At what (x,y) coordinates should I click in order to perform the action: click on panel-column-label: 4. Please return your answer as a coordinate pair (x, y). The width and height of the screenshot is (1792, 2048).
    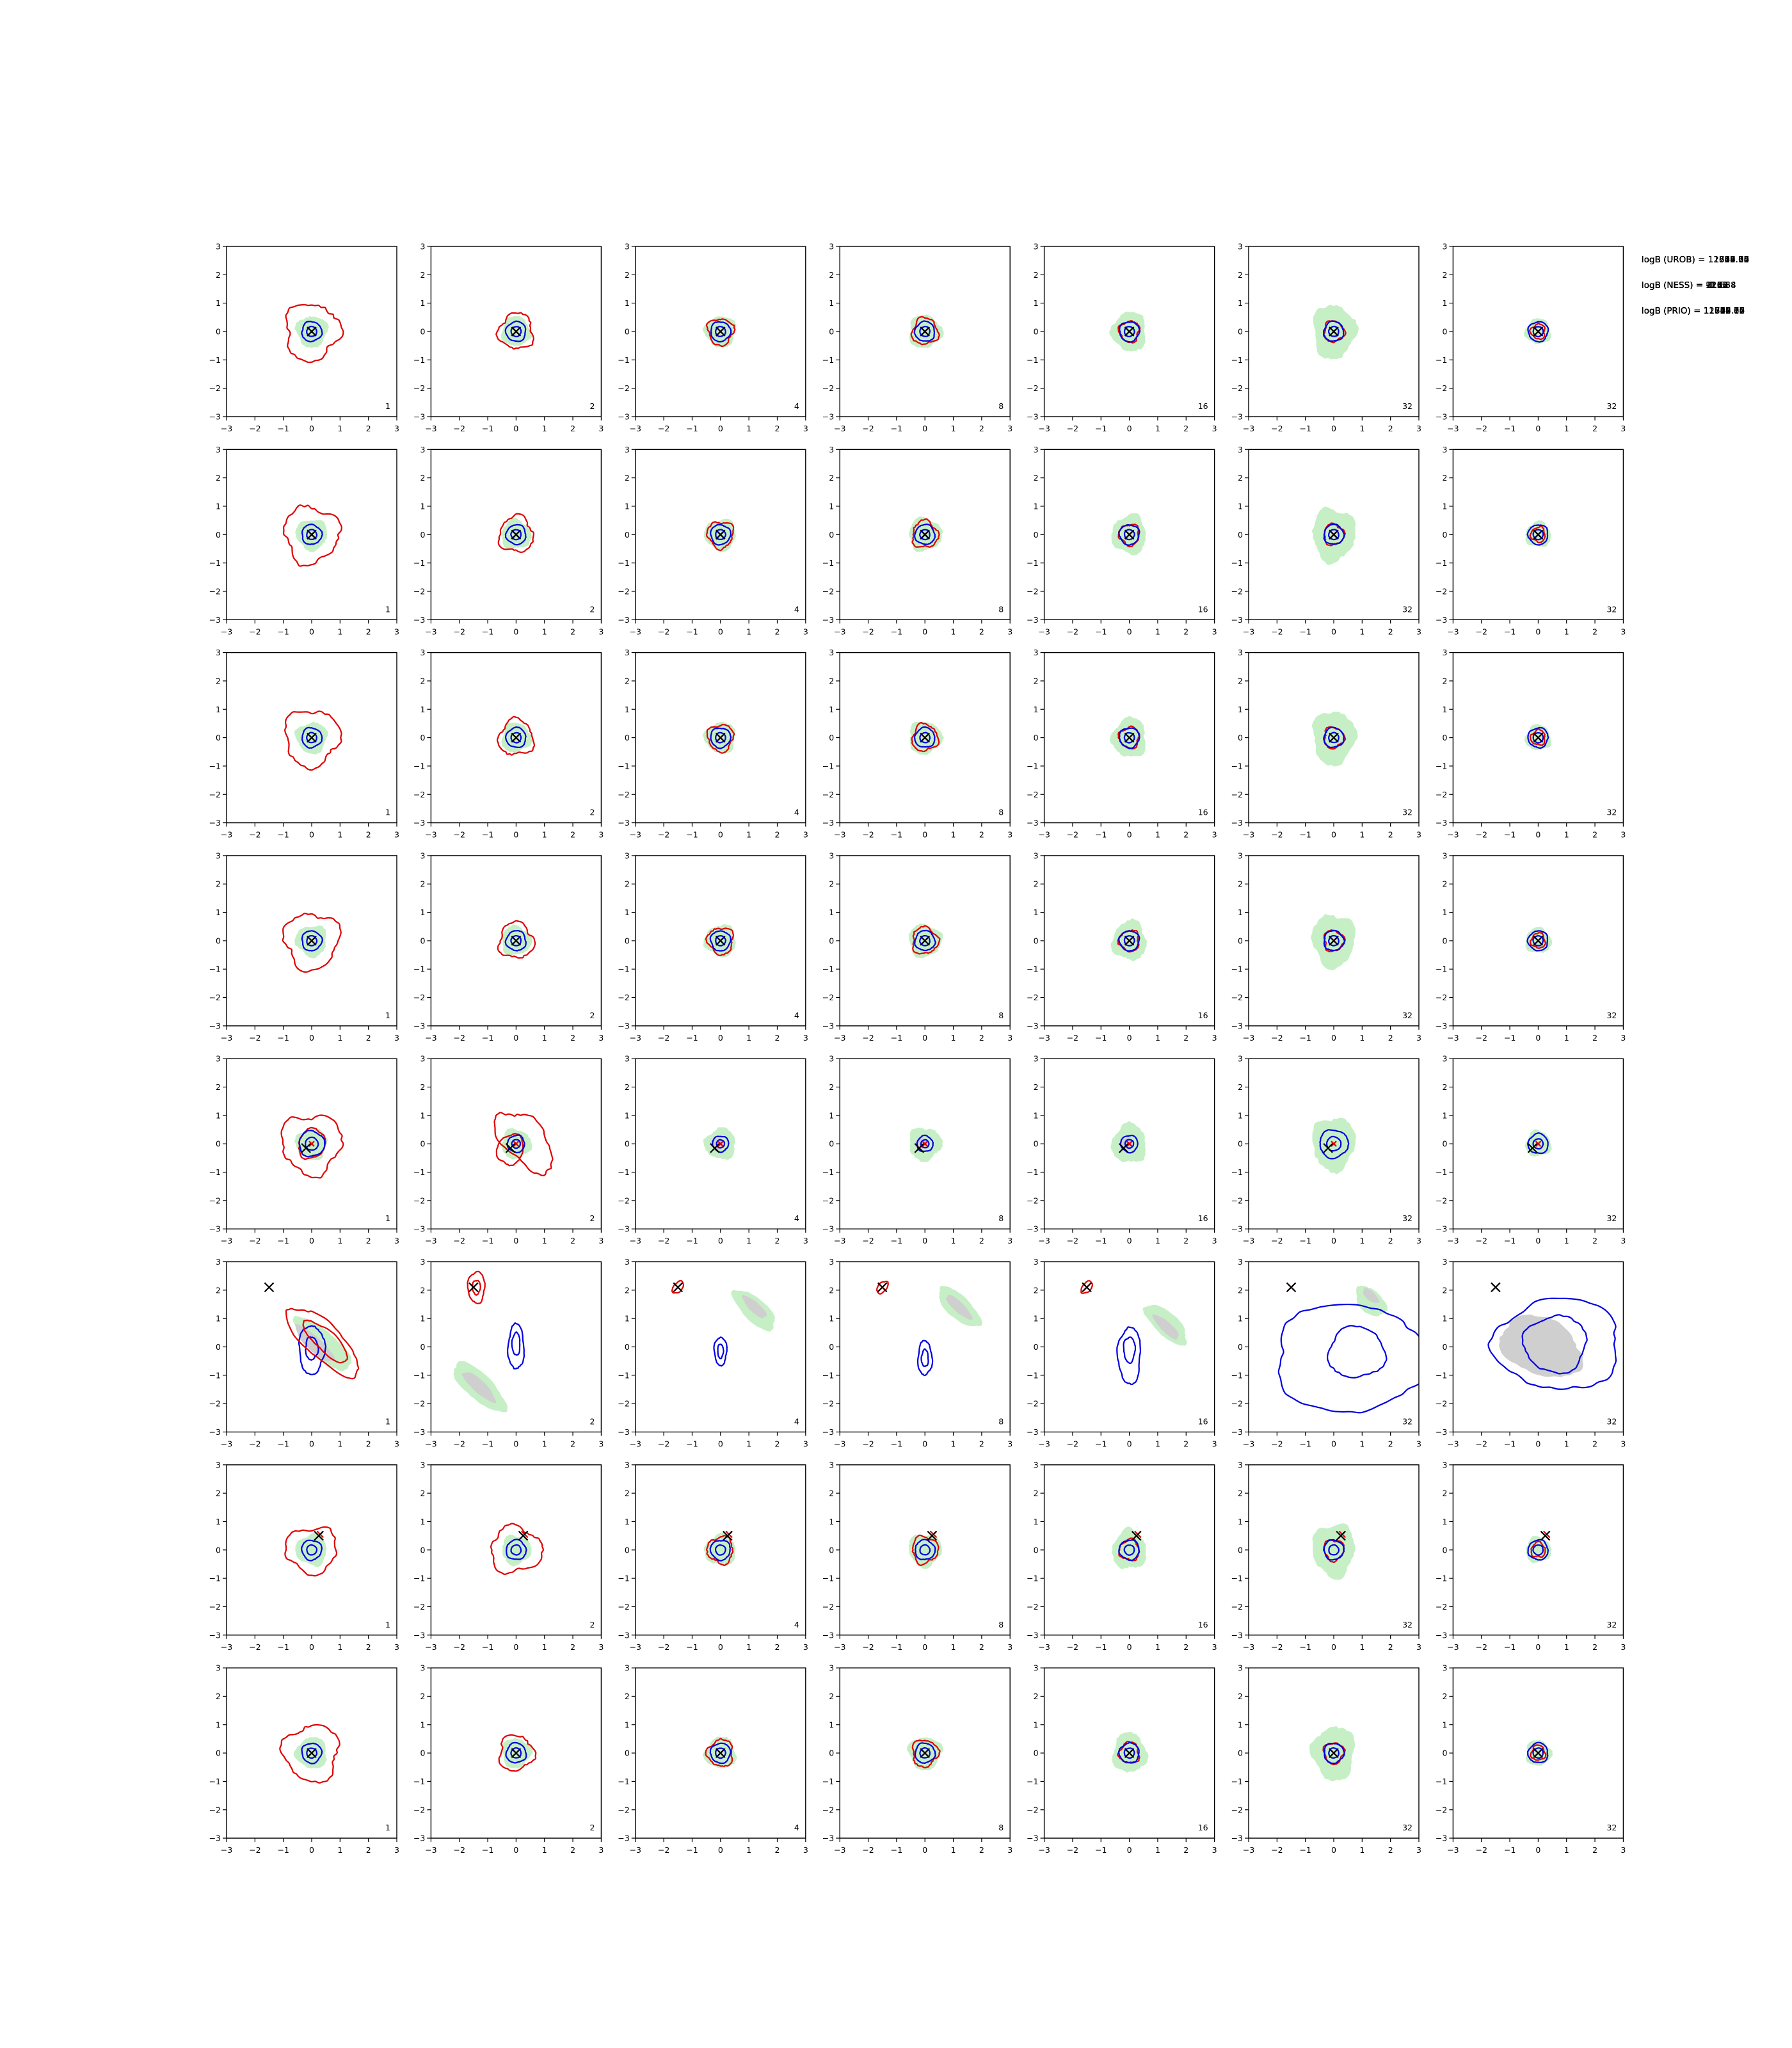
    Looking at the image, I should click on (796, 1827).